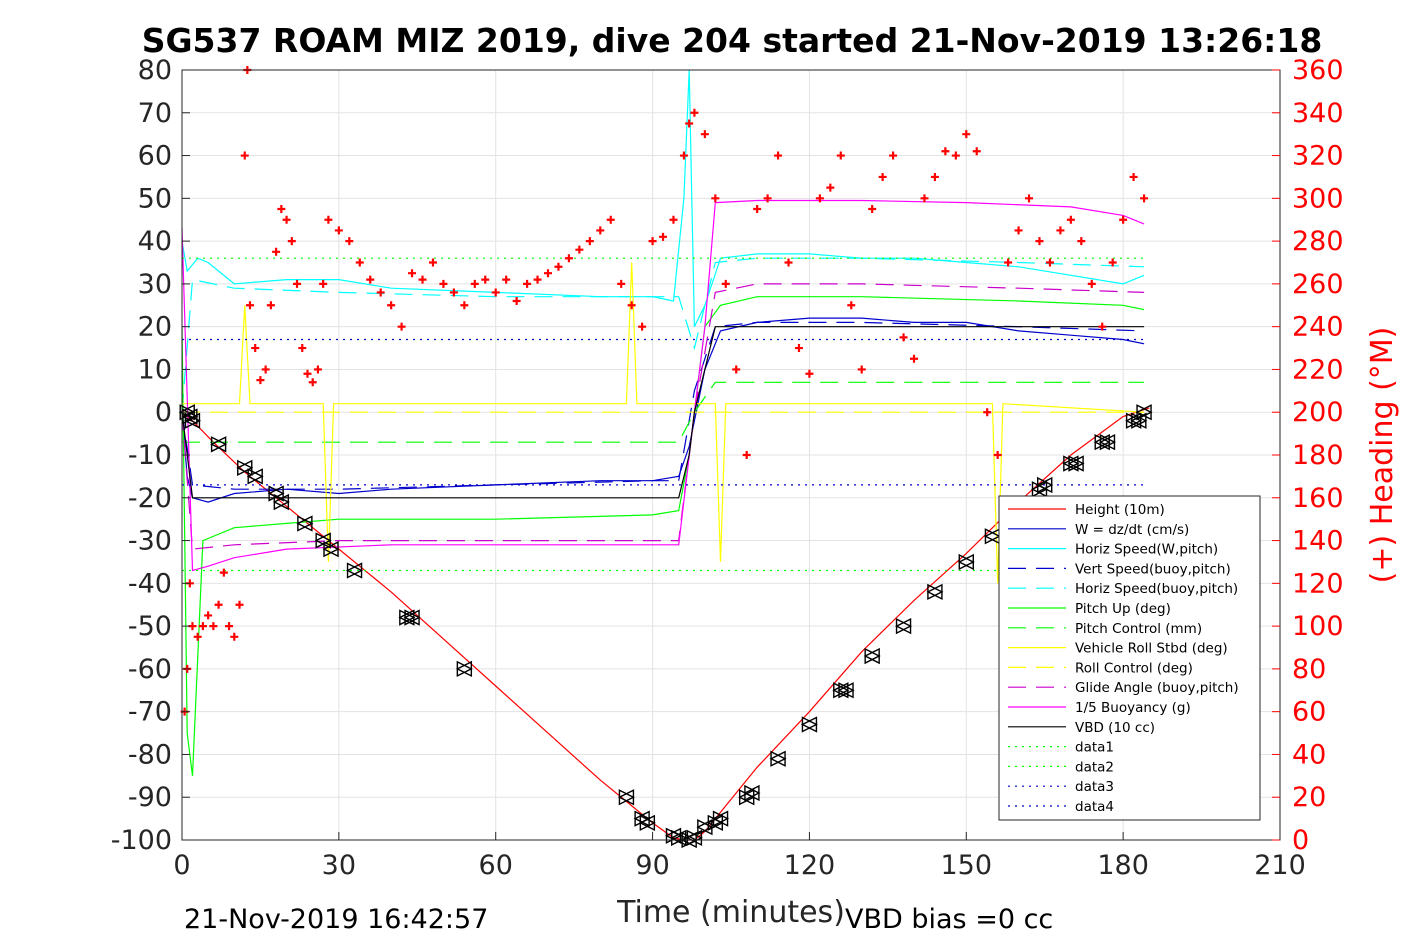  Describe the element at coordinates (150, 797) in the screenshot. I see `y-tick-label: -90` at that location.